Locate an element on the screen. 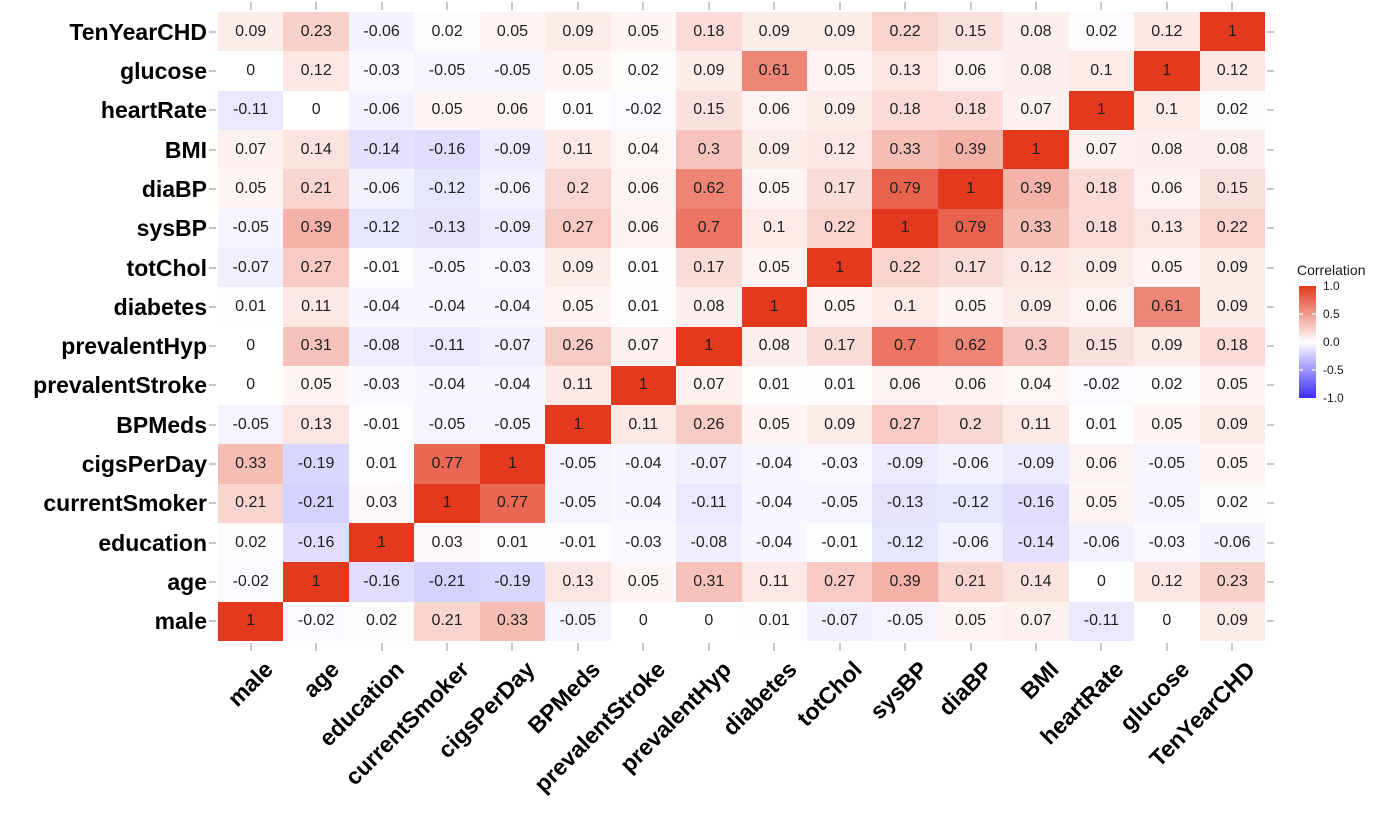 The image size is (1383, 825). heatmap-cell: 0.18 is located at coordinates (1232, 346).